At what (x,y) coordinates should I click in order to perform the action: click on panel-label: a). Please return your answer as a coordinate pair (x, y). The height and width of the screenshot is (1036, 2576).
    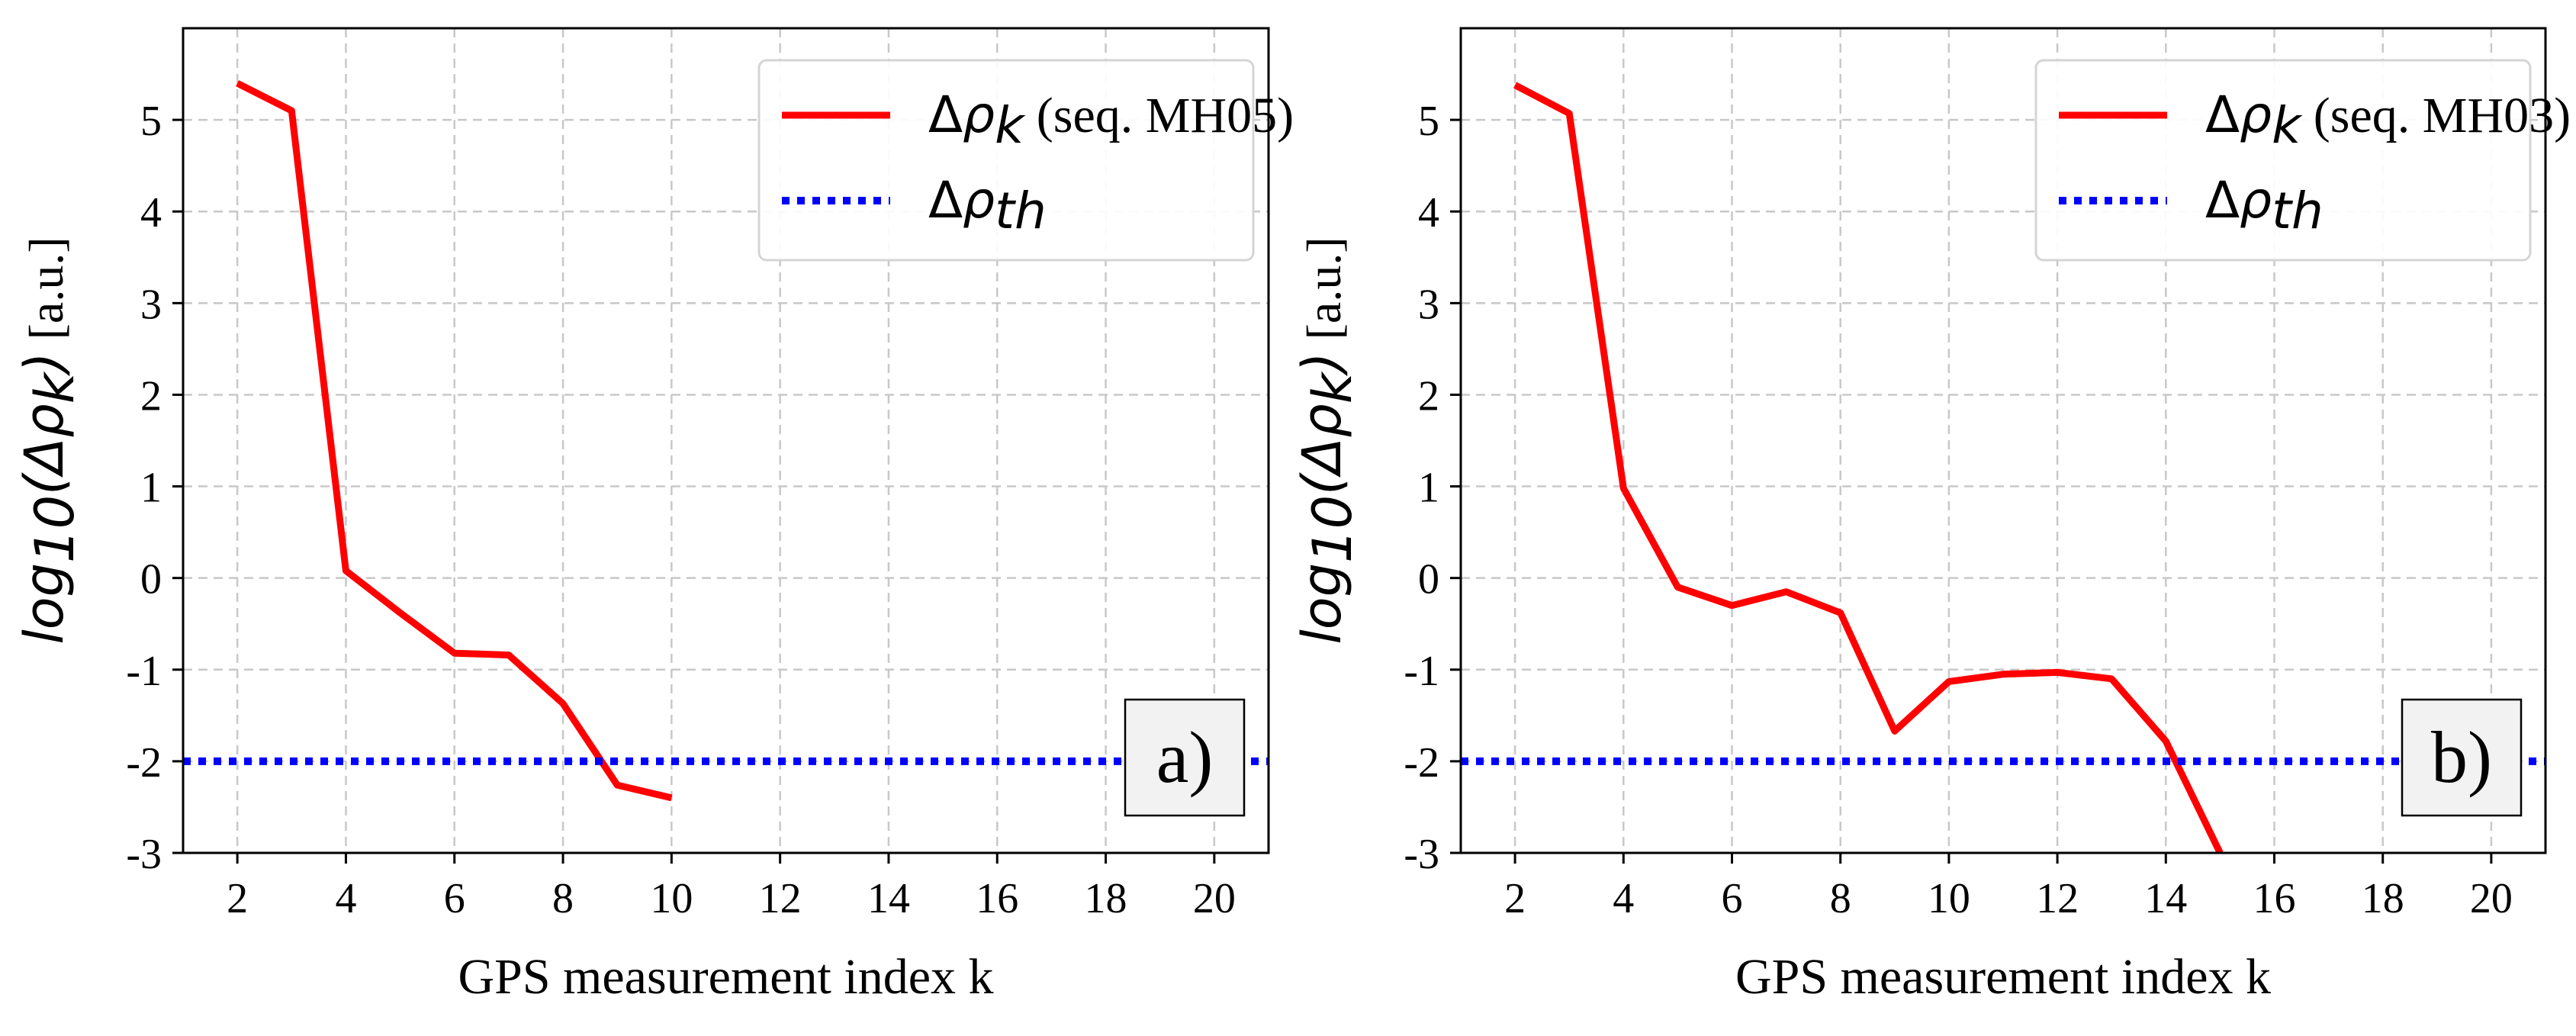
    Looking at the image, I should click on (1185, 757).